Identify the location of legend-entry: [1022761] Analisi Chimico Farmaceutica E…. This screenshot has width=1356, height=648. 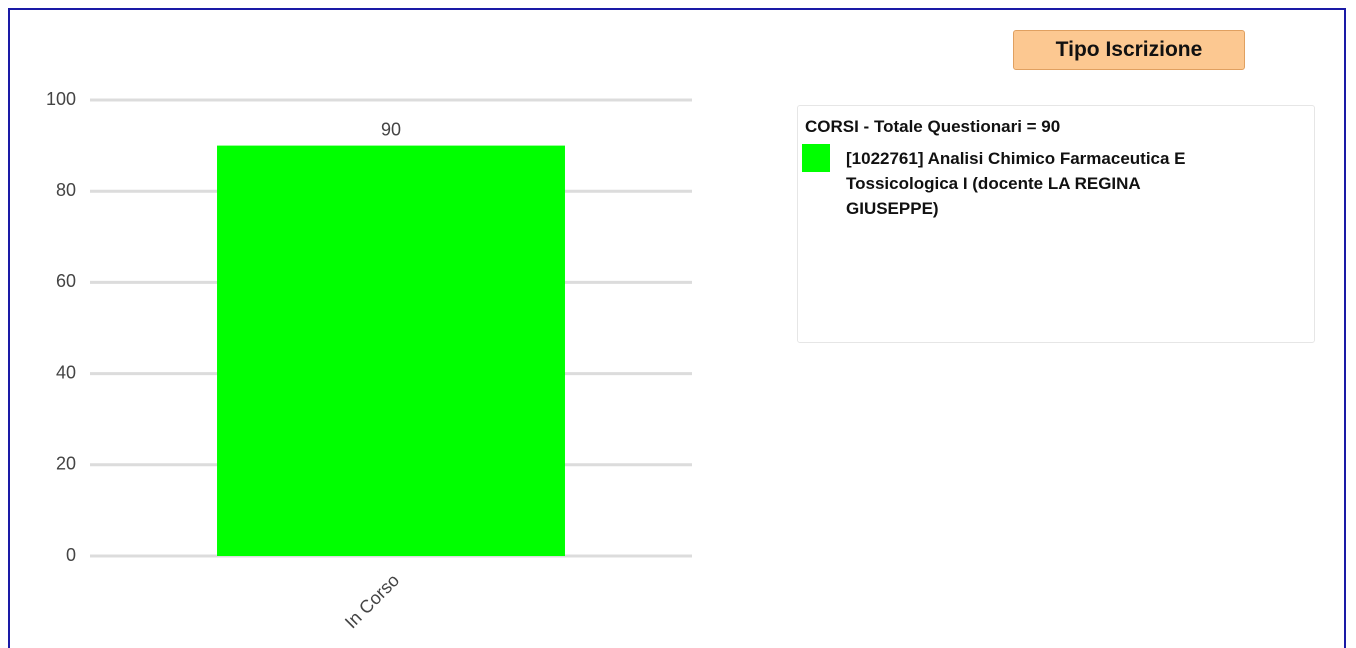
(1016, 183).